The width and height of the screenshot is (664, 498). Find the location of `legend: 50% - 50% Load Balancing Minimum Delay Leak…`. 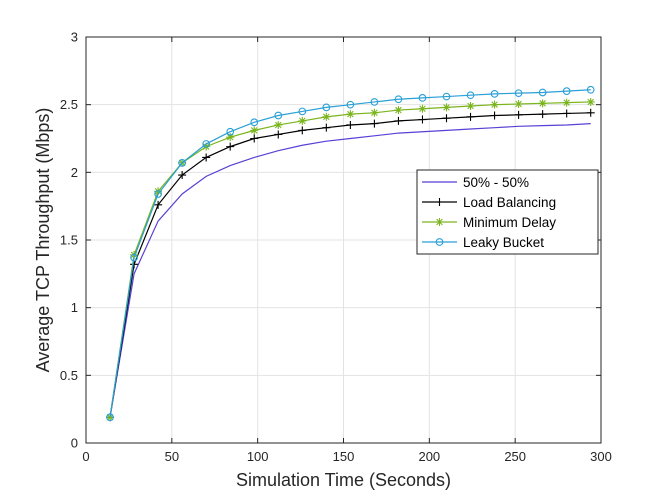

legend: 50% - 50% Load Balancing Minimum Delay Leak… is located at coordinates (507, 212).